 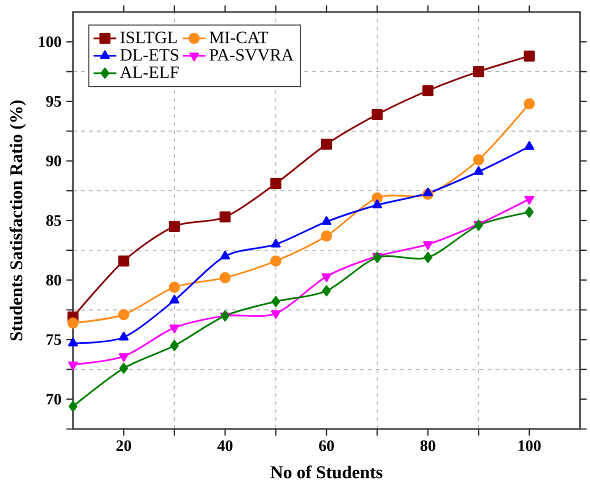 What do you see at coordinates (54, 101) in the screenshot?
I see `y-tick-label: 95` at bounding box center [54, 101].